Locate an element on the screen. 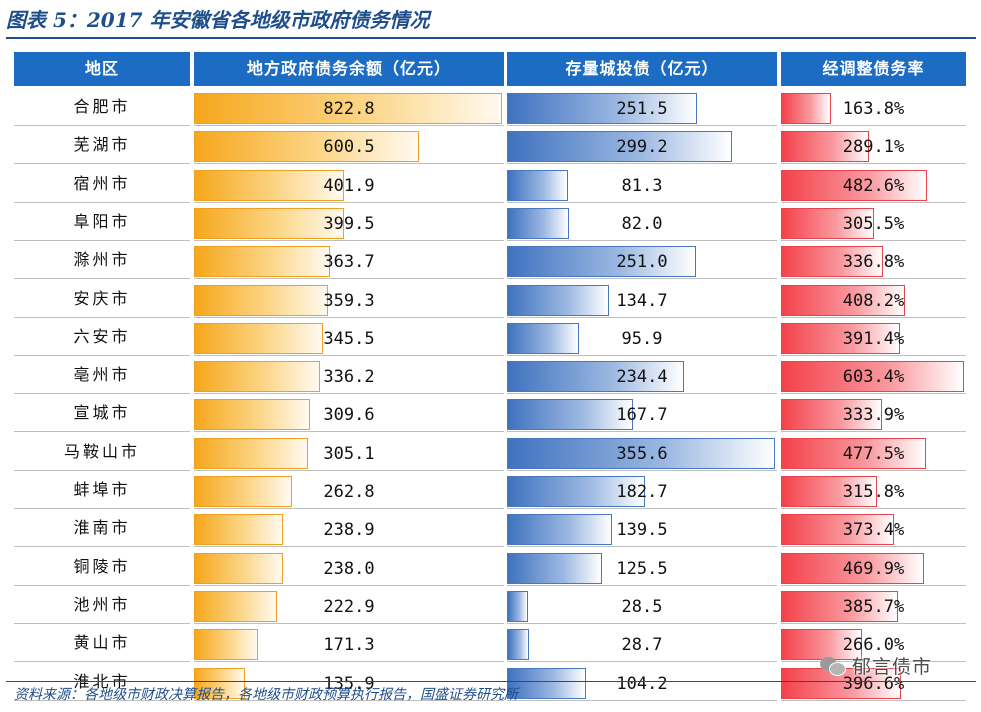  debt-cell: 401.9 is located at coordinates (349, 185).